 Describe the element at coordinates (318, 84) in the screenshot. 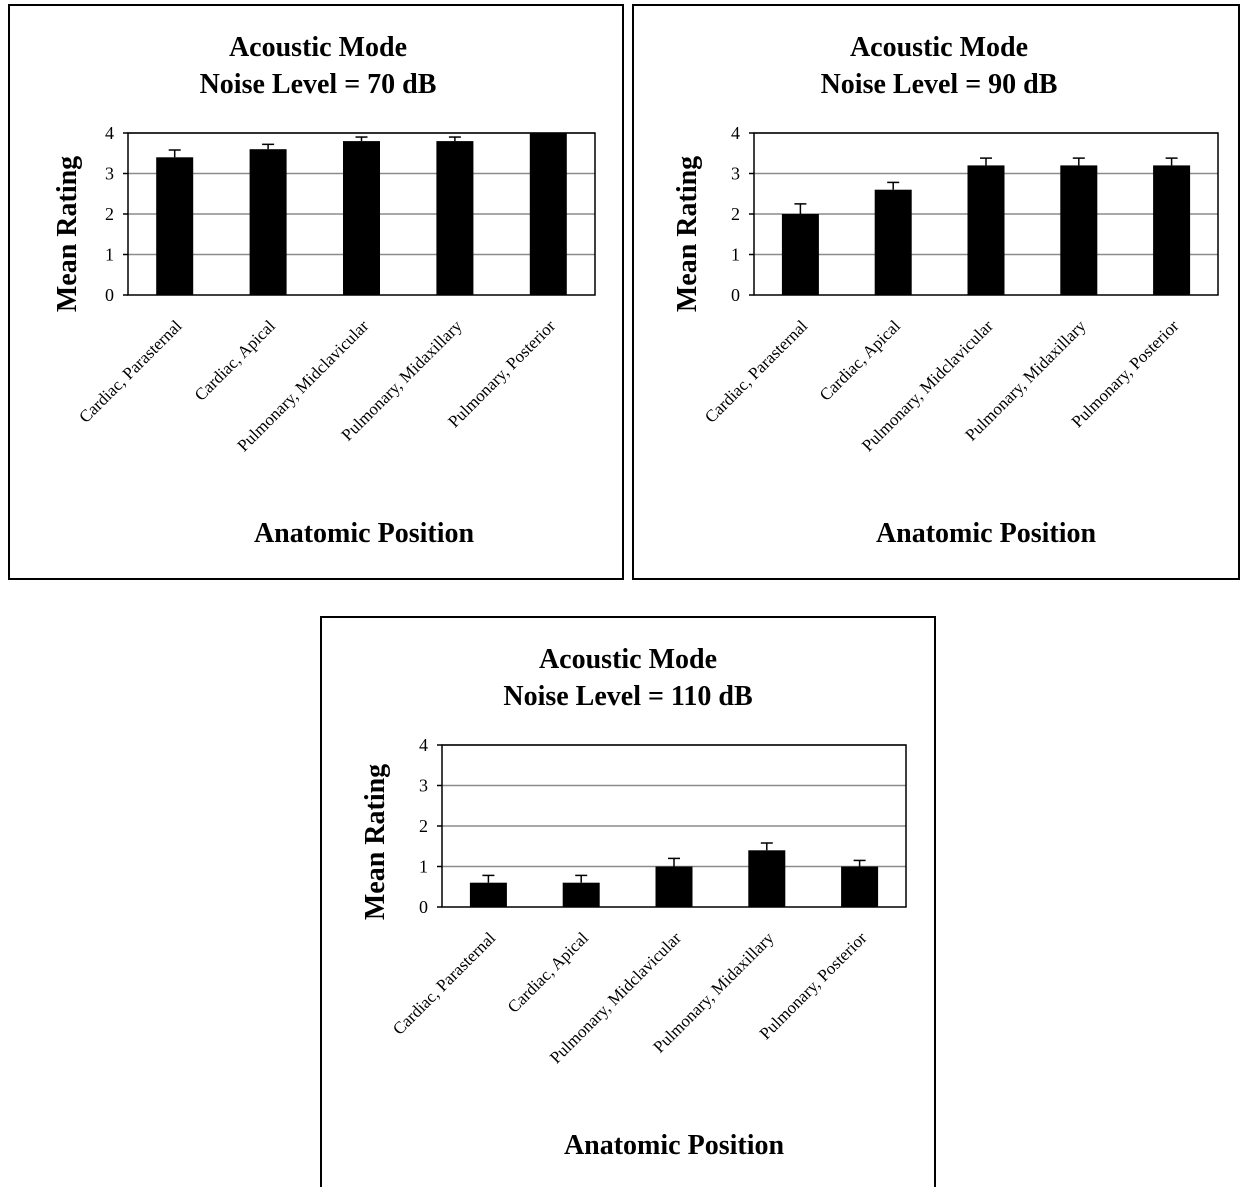

I see `chart-title-line2: Noise Level = 70 dB` at that location.